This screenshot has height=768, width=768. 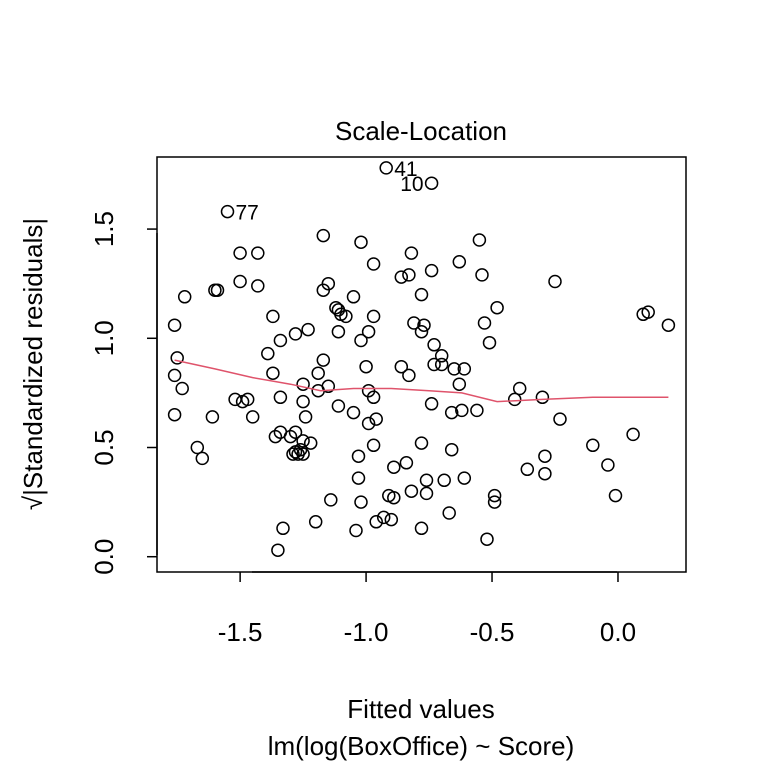 I want to click on y-tick-label: 0.5, so click(x=104, y=447).